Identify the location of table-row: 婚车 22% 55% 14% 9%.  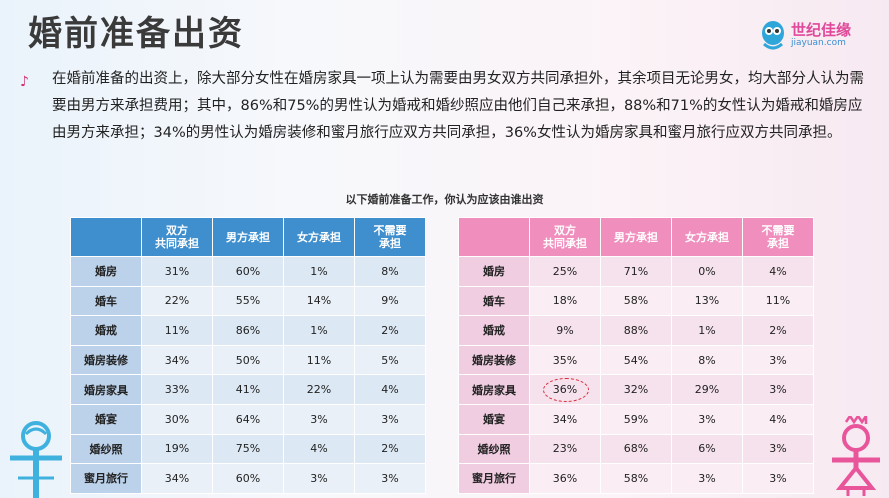
(248, 301).